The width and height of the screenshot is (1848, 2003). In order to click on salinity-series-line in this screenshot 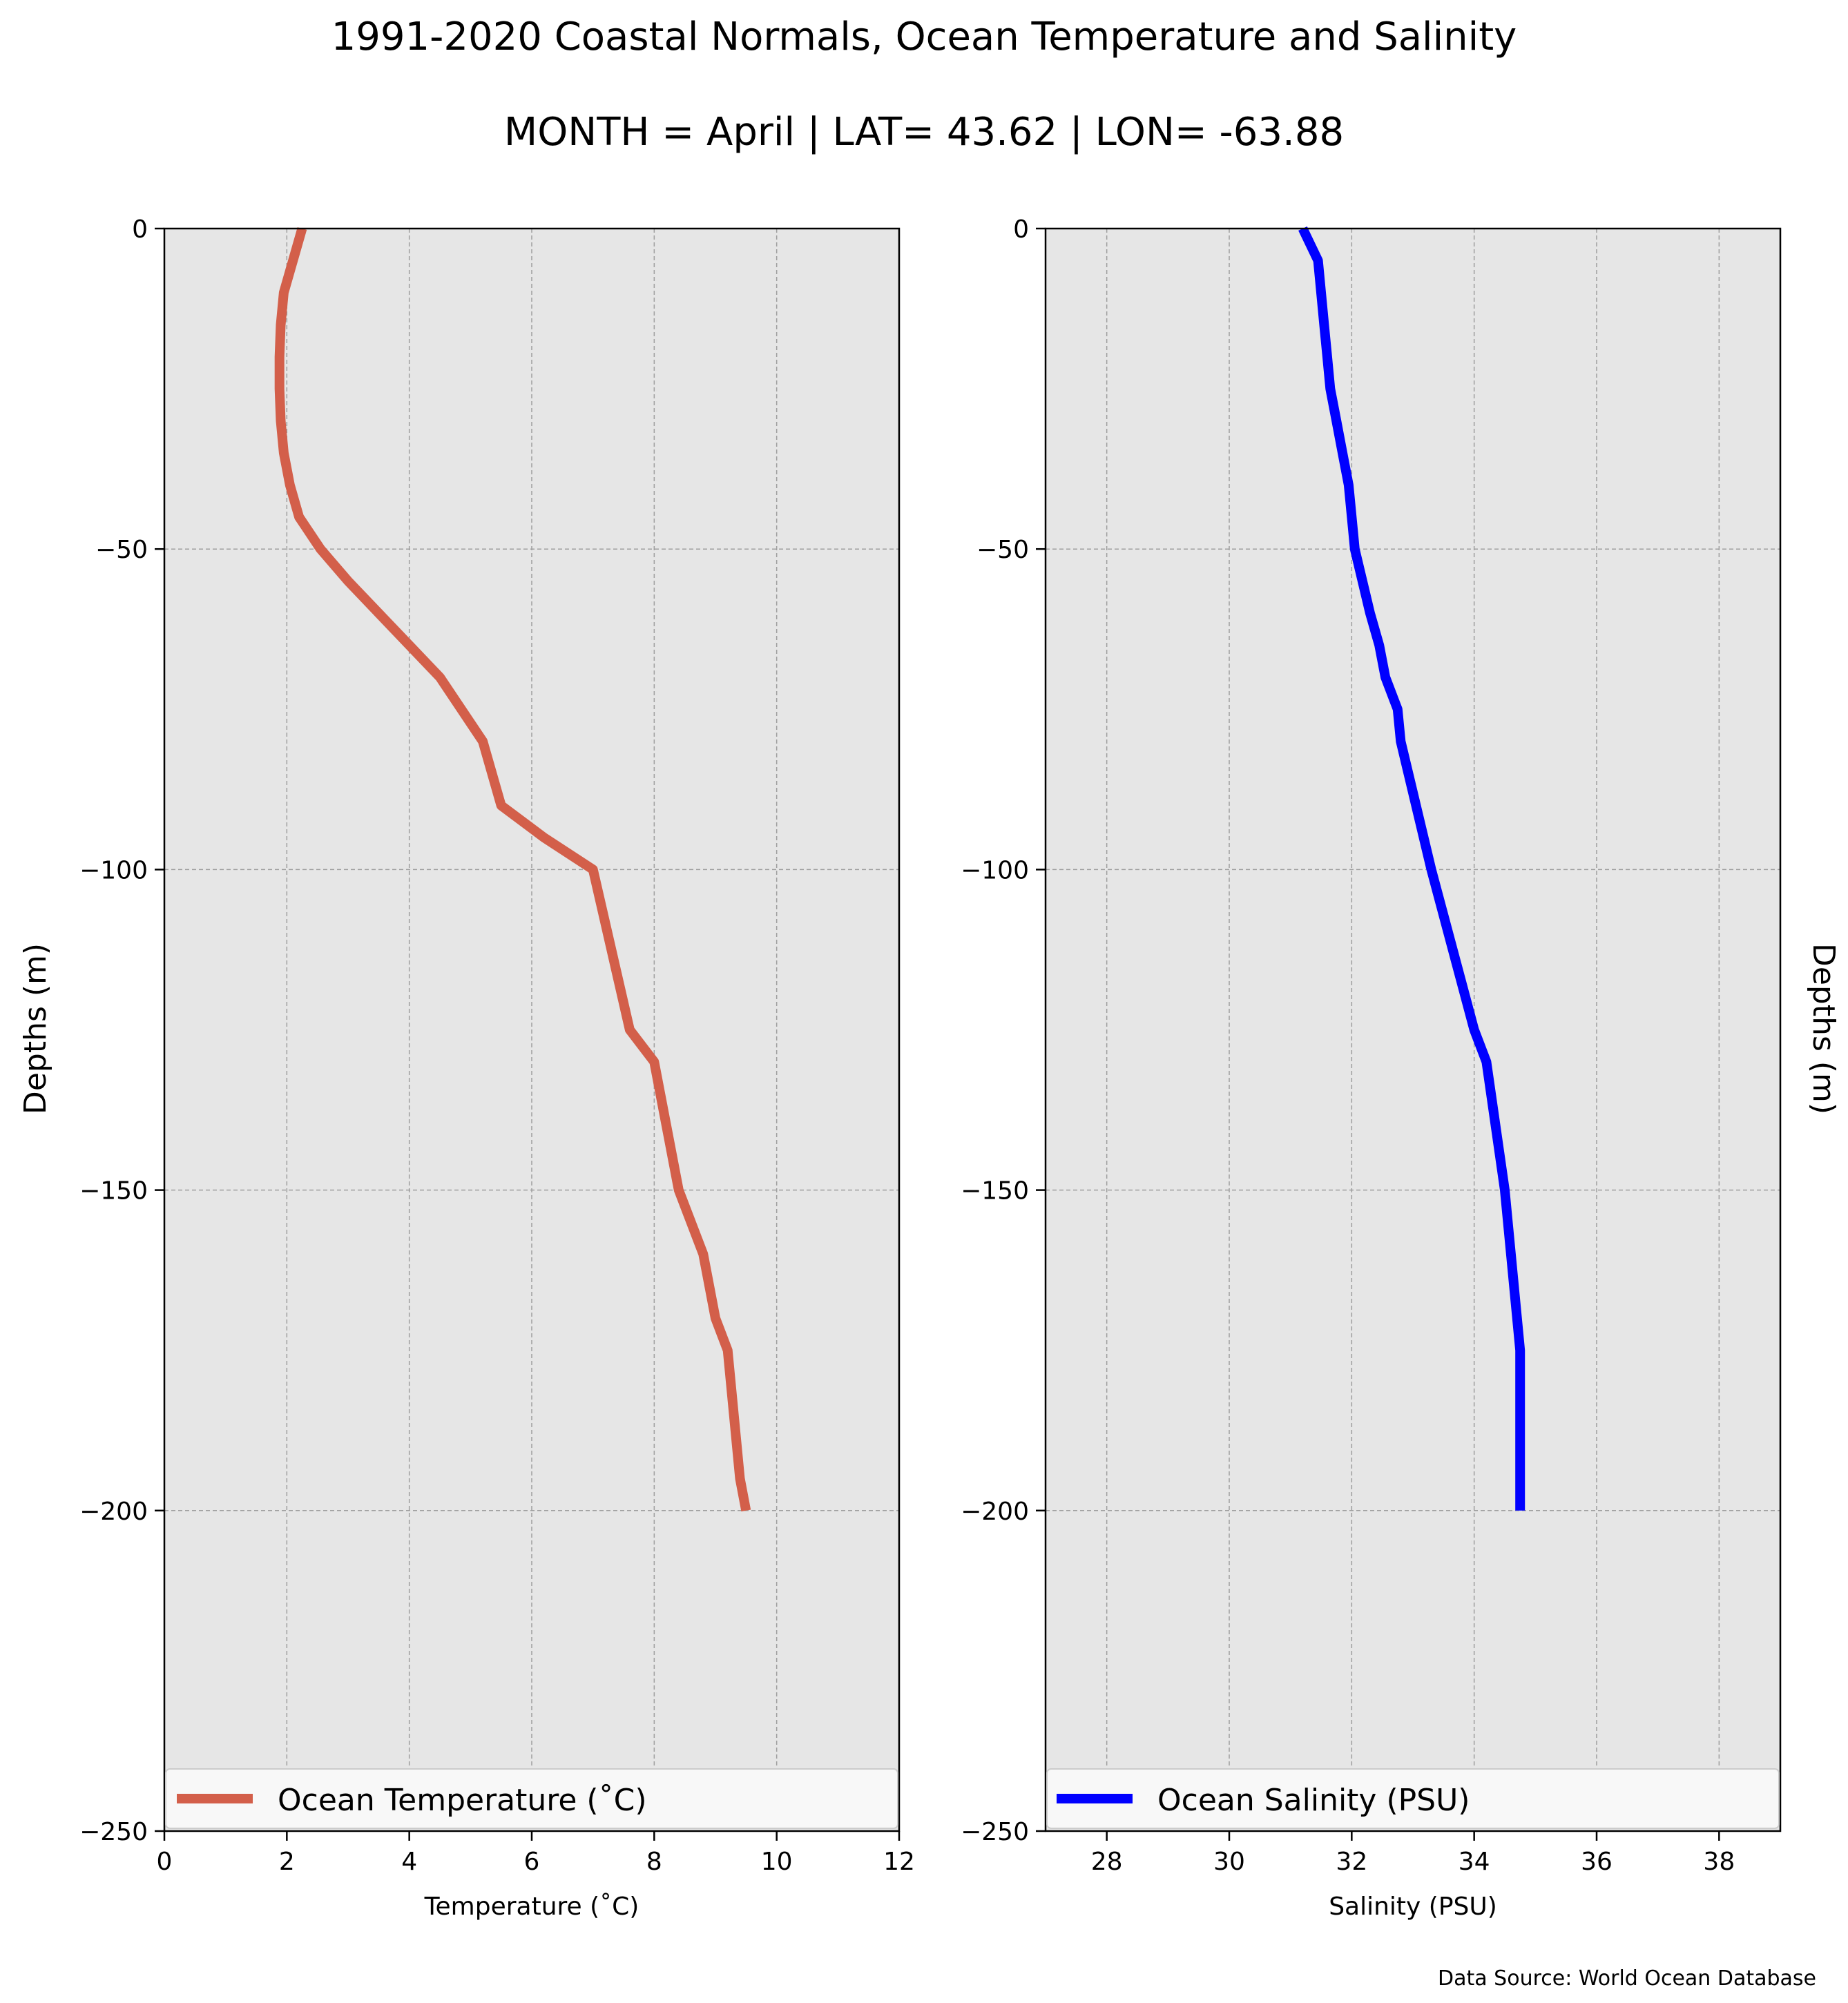, I will do `click(1411, 868)`.